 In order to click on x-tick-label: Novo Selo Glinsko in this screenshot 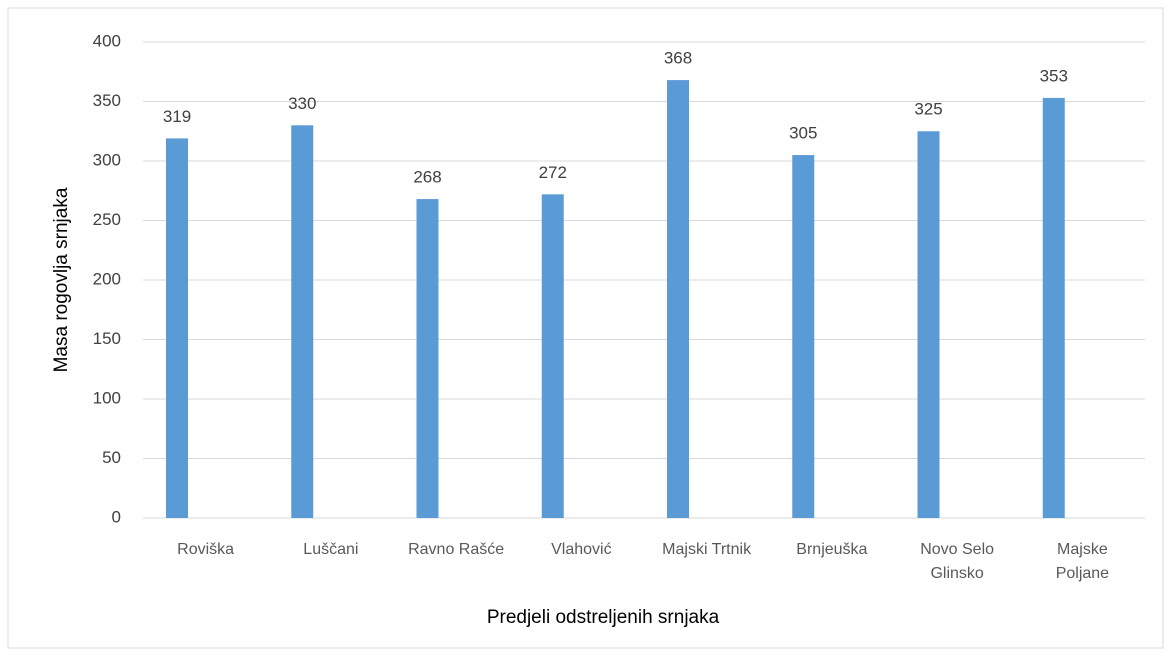, I will do `click(957, 561)`.